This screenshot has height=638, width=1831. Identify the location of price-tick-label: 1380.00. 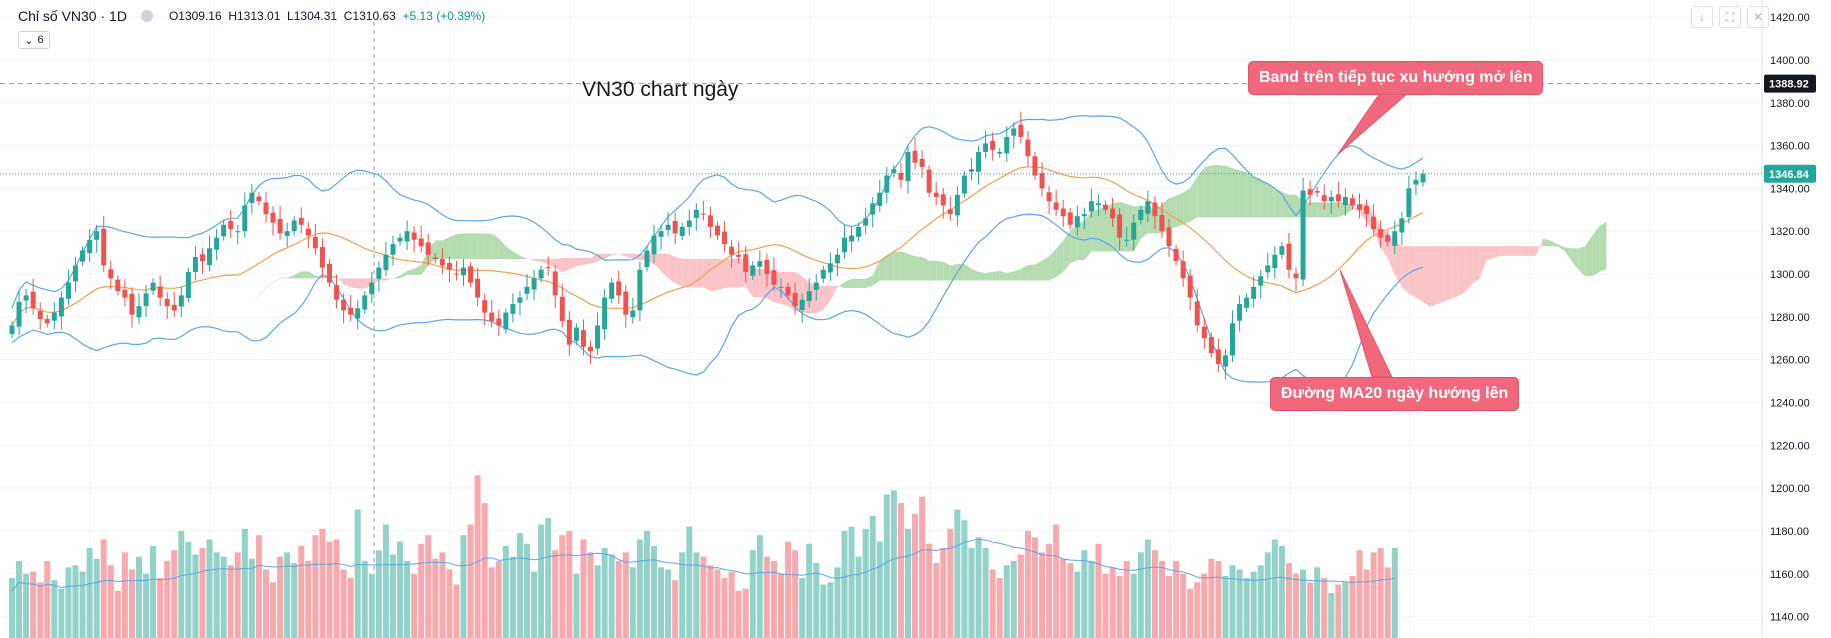
(1790, 104).